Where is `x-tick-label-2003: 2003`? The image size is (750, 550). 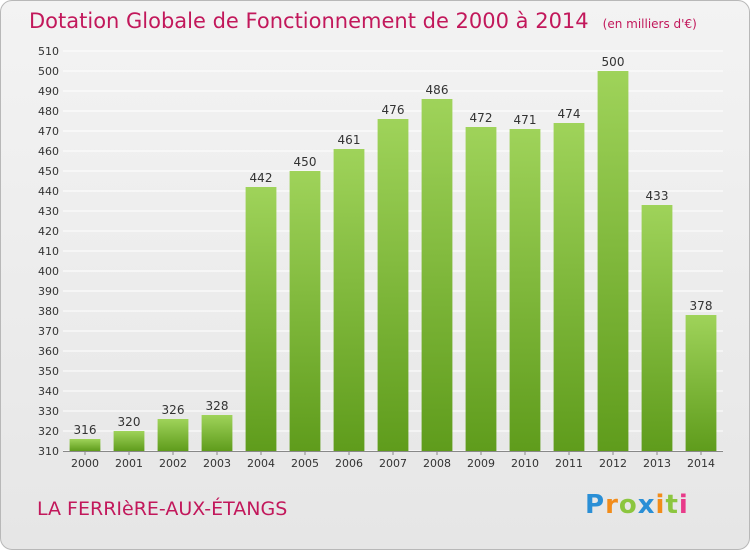 x-tick-label-2003: 2003 is located at coordinates (217, 463).